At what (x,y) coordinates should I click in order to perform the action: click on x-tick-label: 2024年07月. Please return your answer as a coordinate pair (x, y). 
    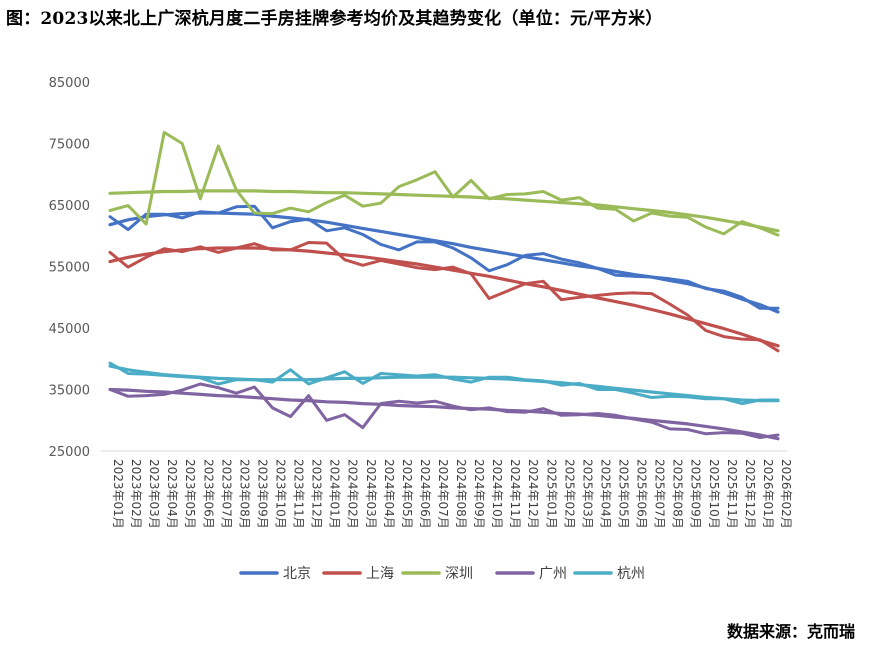
    Looking at the image, I should click on (443, 494).